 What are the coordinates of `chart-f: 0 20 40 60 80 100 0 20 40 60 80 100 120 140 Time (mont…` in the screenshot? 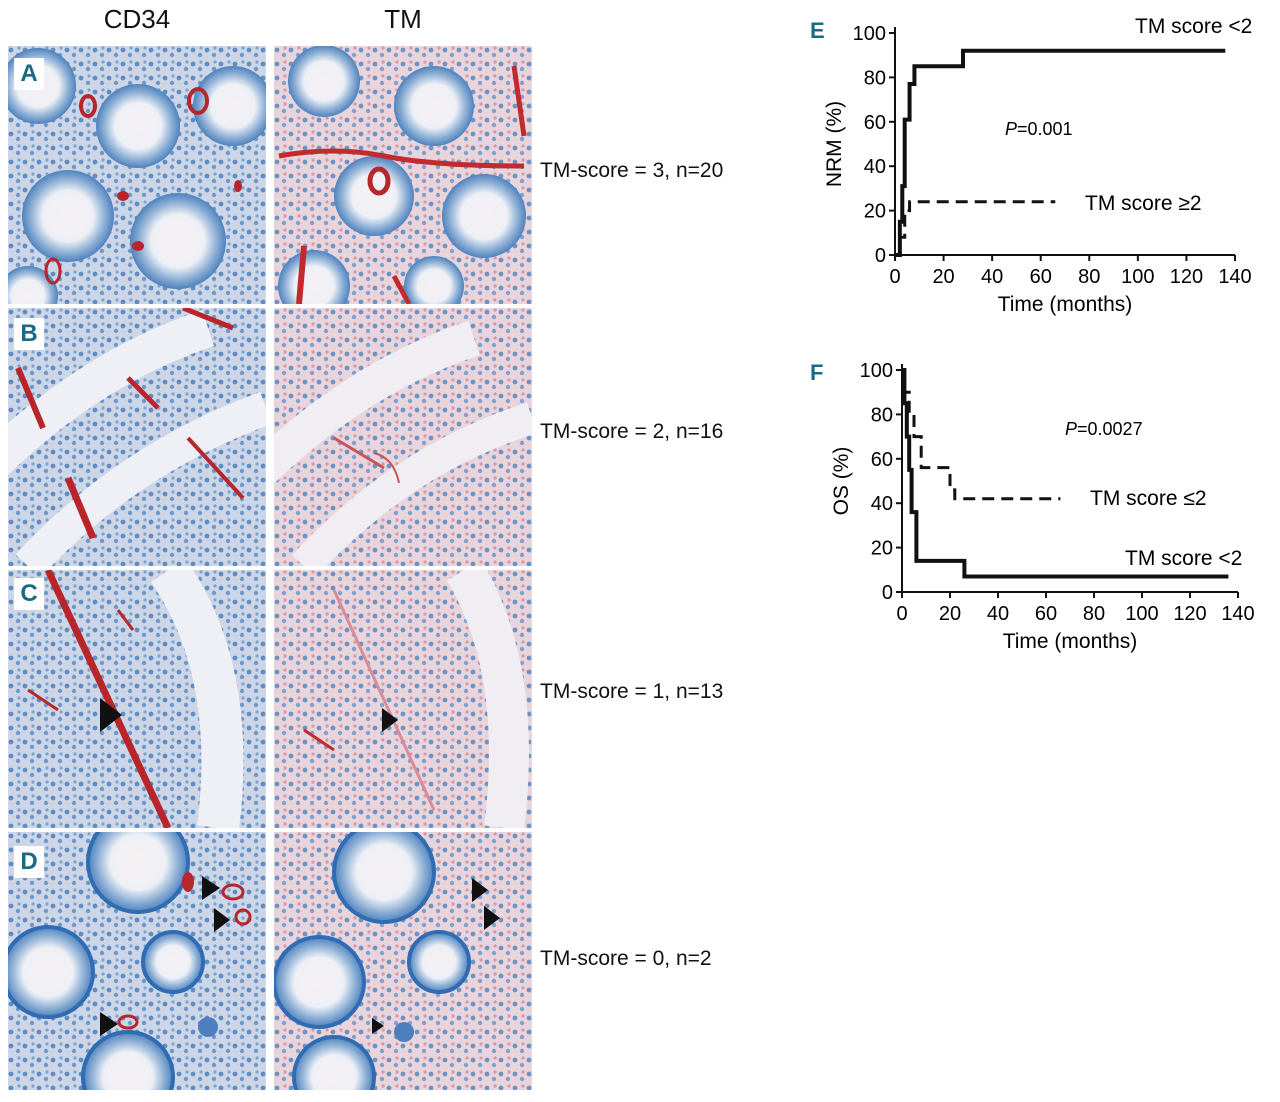 It's located at (1035, 507).